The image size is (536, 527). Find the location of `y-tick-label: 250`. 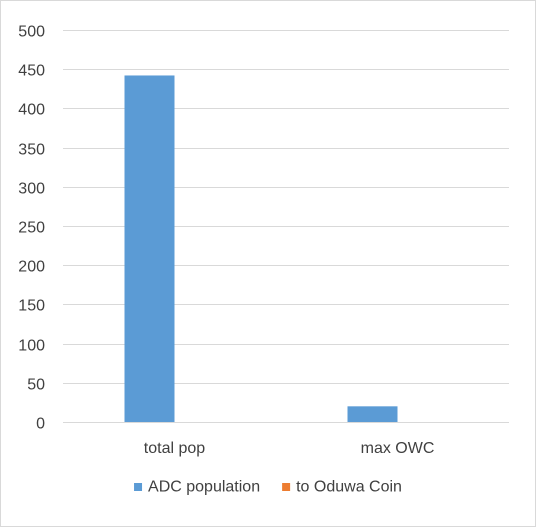

y-tick-label: 250 is located at coordinates (31, 228).